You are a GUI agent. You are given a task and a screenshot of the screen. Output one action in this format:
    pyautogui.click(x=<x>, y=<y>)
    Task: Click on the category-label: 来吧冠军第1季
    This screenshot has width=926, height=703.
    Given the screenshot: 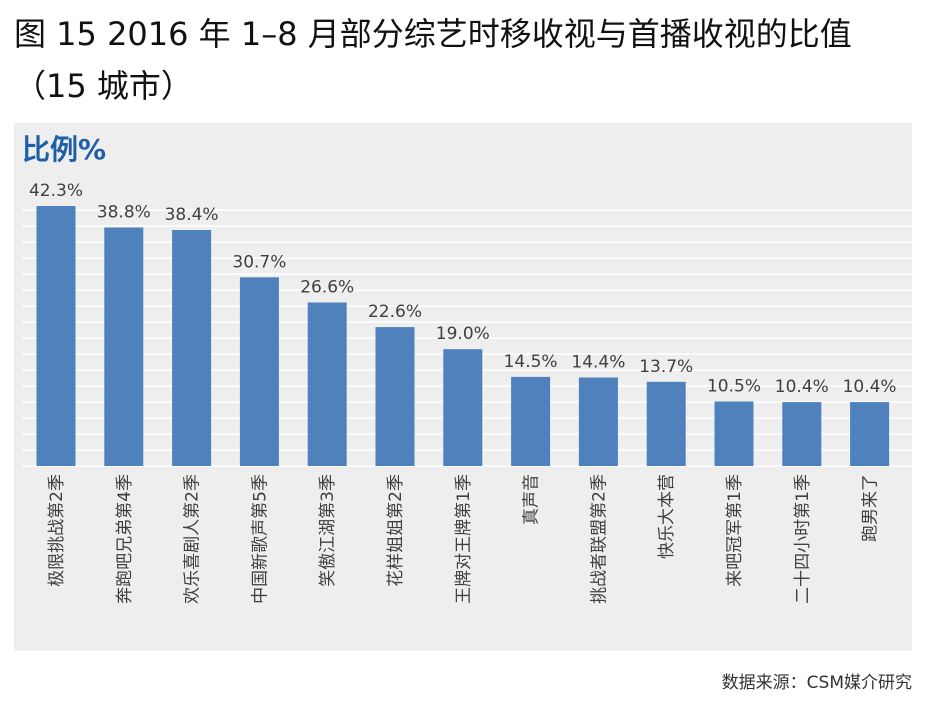 What is the action you would take?
    pyautogui.click(x=735, y=530)
    